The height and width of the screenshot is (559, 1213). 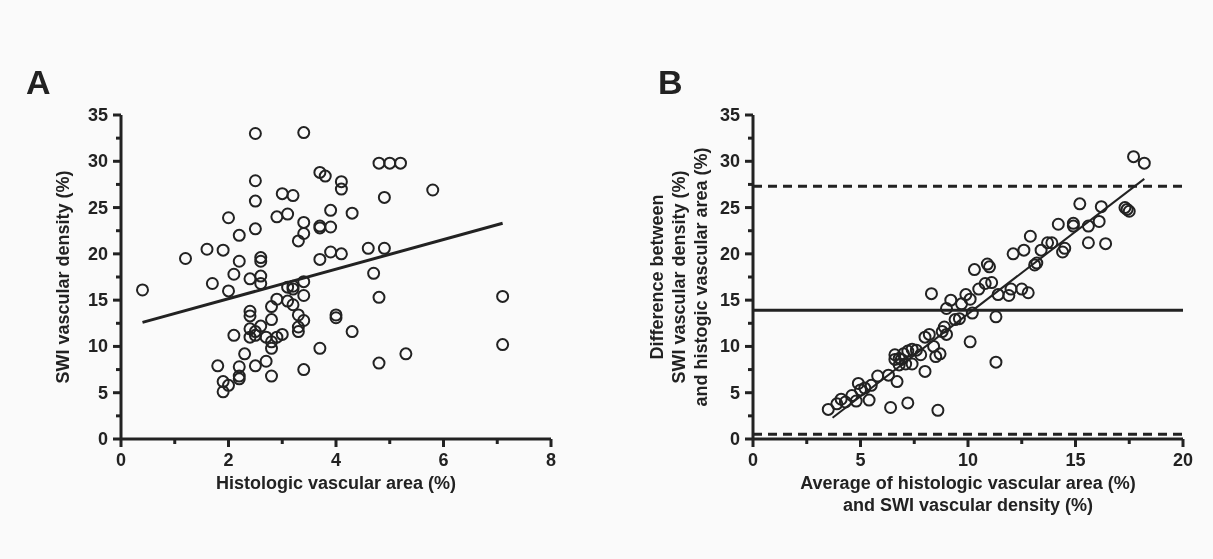 What do you see at coordinates (443, 460) in the screenshot?
I see `x-tick-label: 6` at bounding box center [443, 460].